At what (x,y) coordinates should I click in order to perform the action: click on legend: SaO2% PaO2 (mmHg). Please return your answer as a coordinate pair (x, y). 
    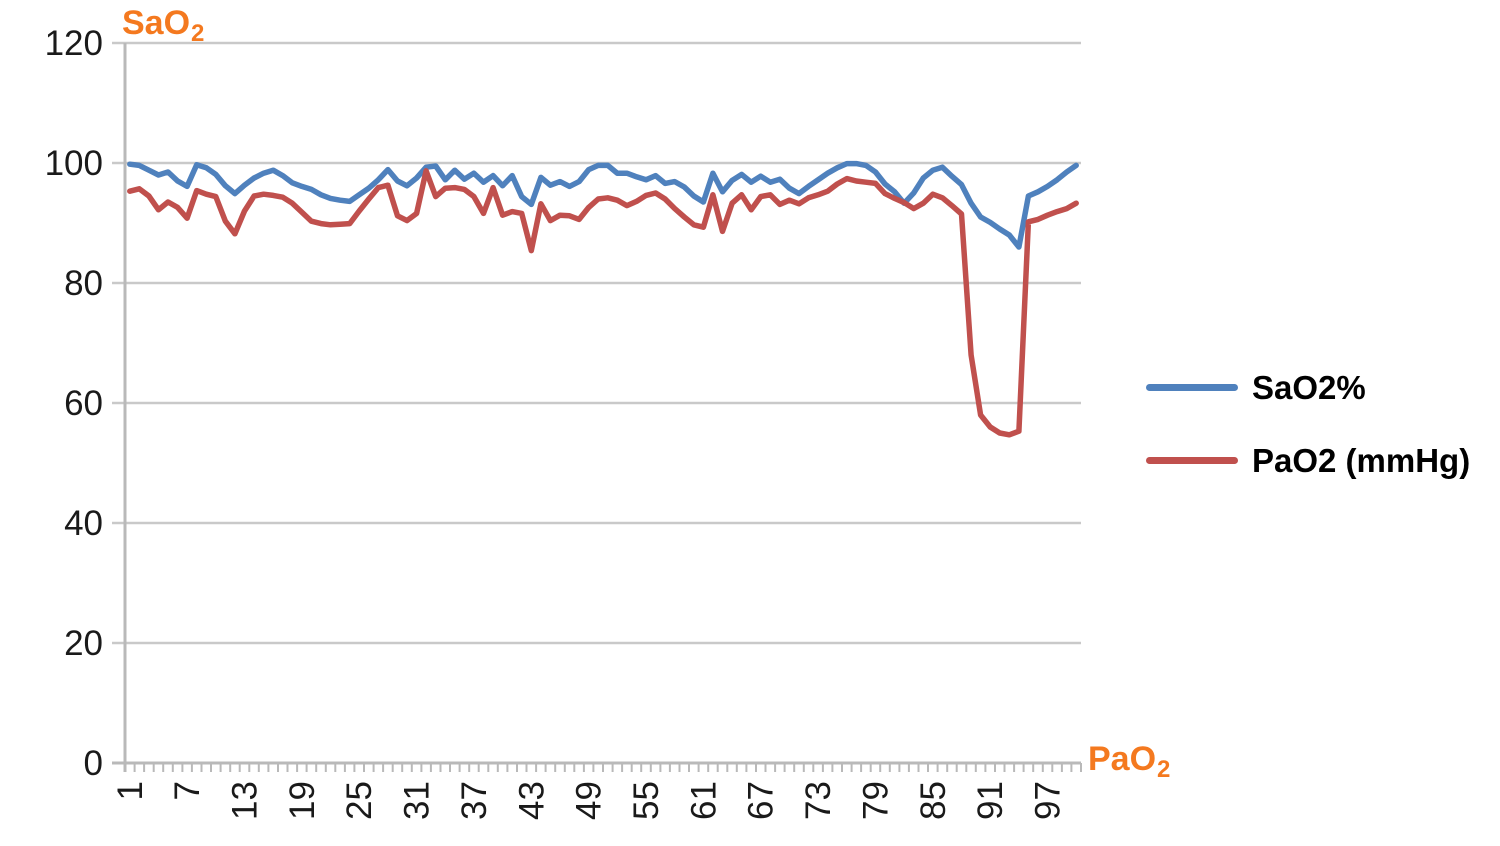
    Looking at the image, I should click on (1308, 423).